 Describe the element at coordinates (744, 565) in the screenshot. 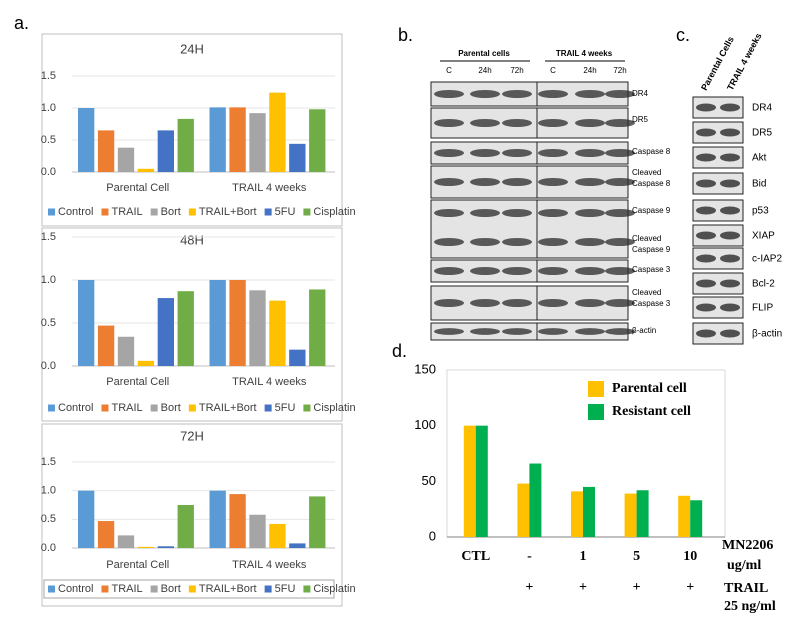

I see `x-title: ug/ml` at that location.